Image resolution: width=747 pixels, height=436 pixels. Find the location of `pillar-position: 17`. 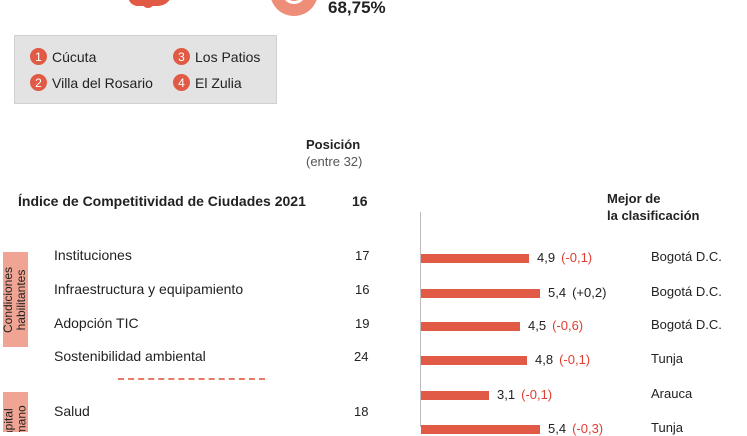

pillar-position: 17 is located at coordinates (362, 255).